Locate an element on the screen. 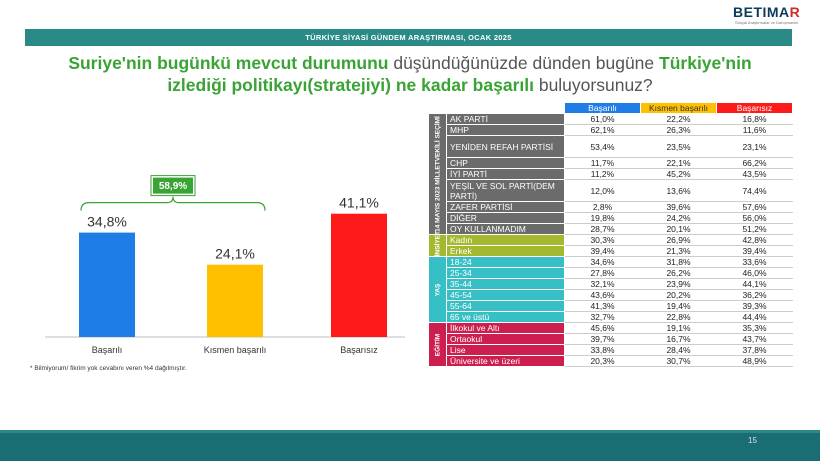 The height and width of the screenshot is (461, 820). row-label: Lise is located at coordinates (505, 350).